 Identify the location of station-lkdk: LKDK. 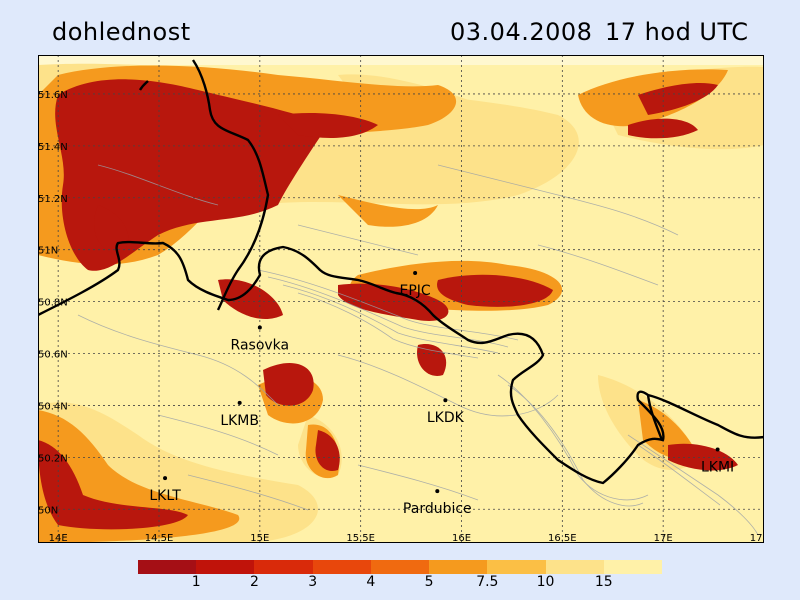
(446, 412).